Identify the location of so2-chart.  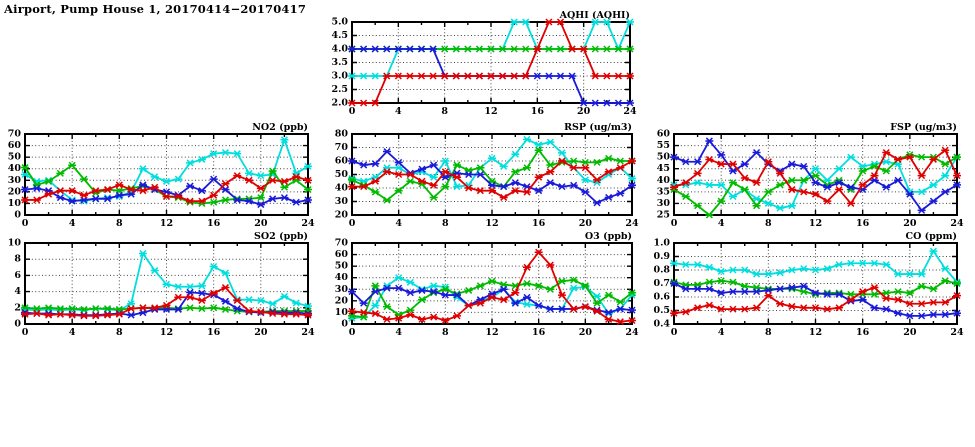
(160, 285).